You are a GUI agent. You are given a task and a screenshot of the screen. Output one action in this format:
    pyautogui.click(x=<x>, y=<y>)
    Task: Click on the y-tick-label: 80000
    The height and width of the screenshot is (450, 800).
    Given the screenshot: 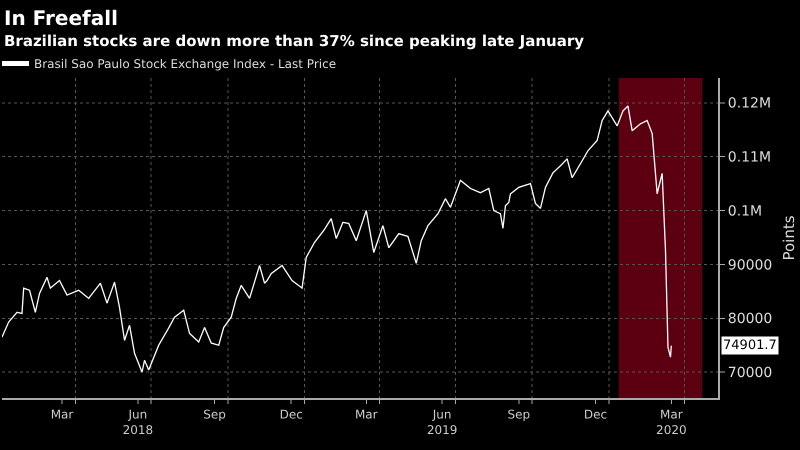 What is the action you would take?
    pyautogui.click(x=750, y=319)
    